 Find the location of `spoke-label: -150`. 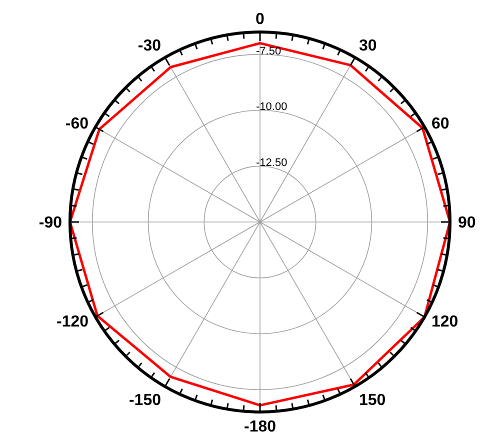

spoke-label: -150 is located at coordinates (145, 400).